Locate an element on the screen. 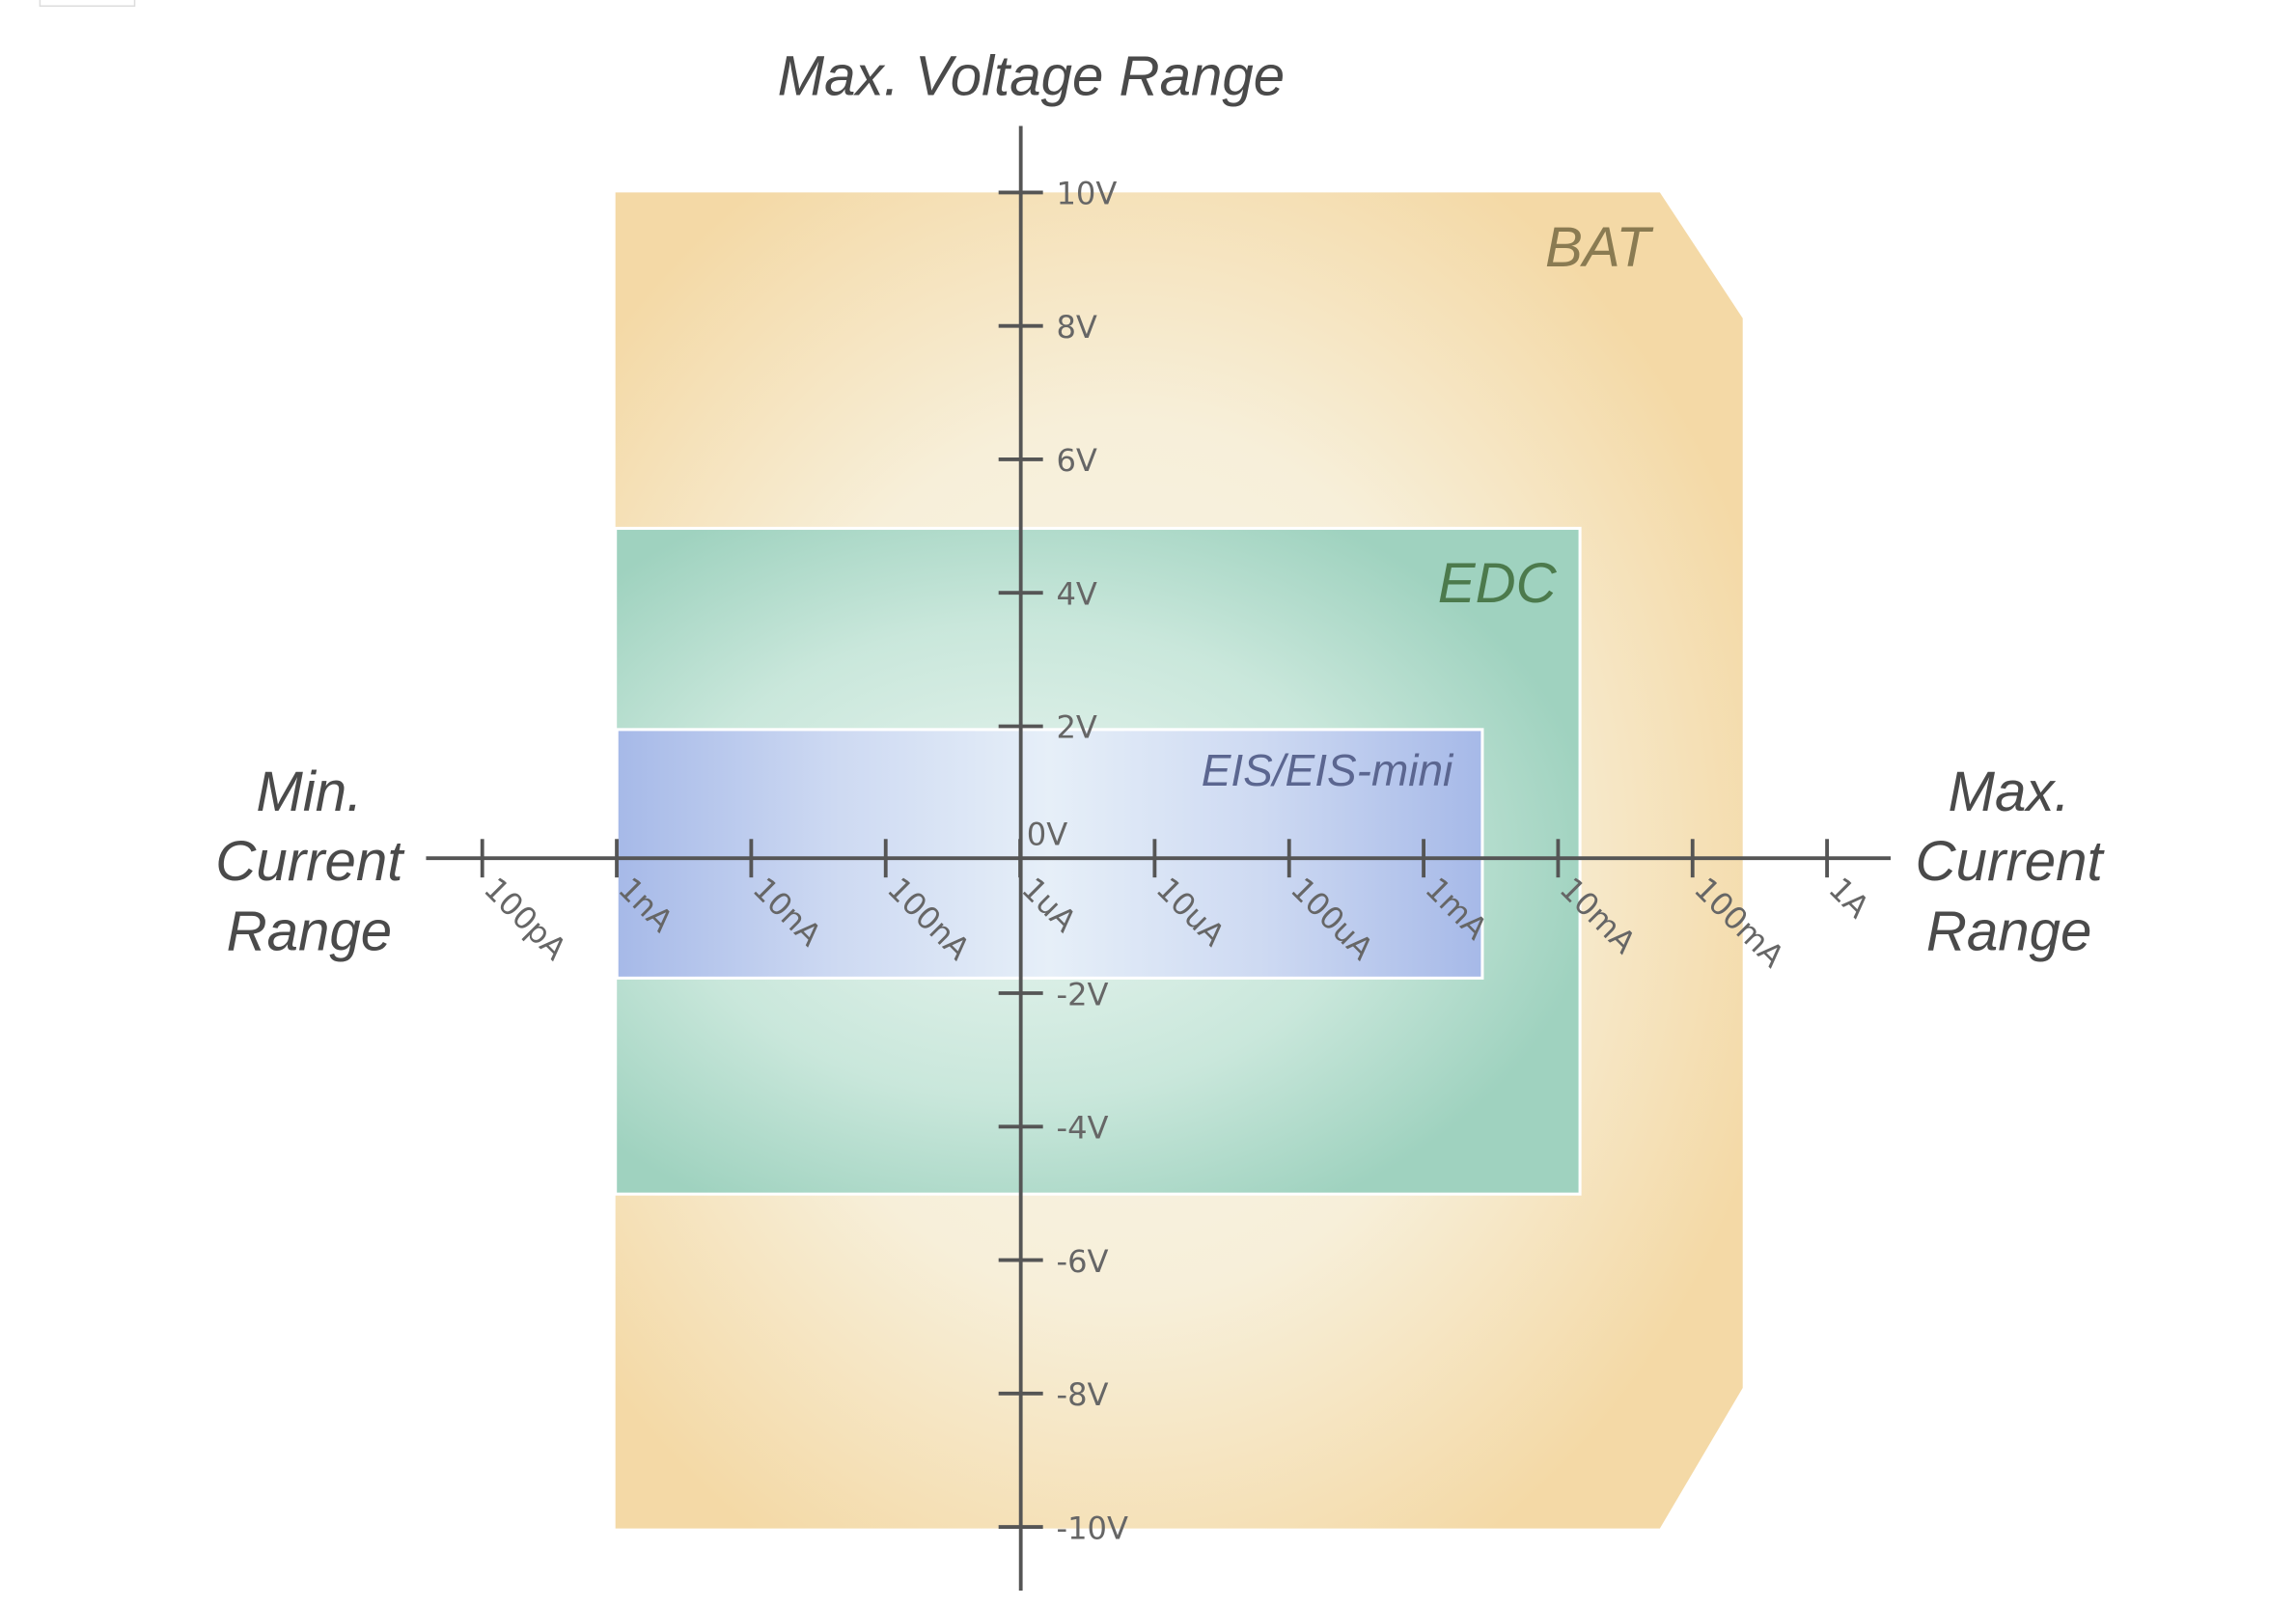 The width and height of the screenshot is (2296, 1607). y-tick-label: -6V is located at coordinates (1082, 1261).